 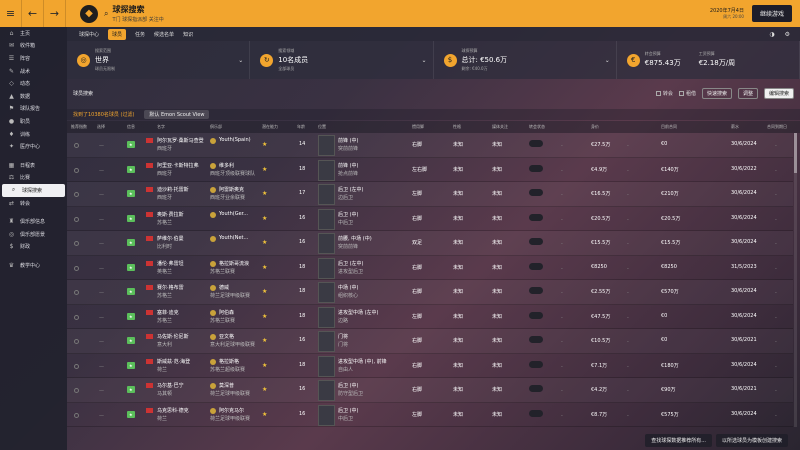 I want to click on player-name: 马佐斯·伦尼斯, so click(x=173, y=337).